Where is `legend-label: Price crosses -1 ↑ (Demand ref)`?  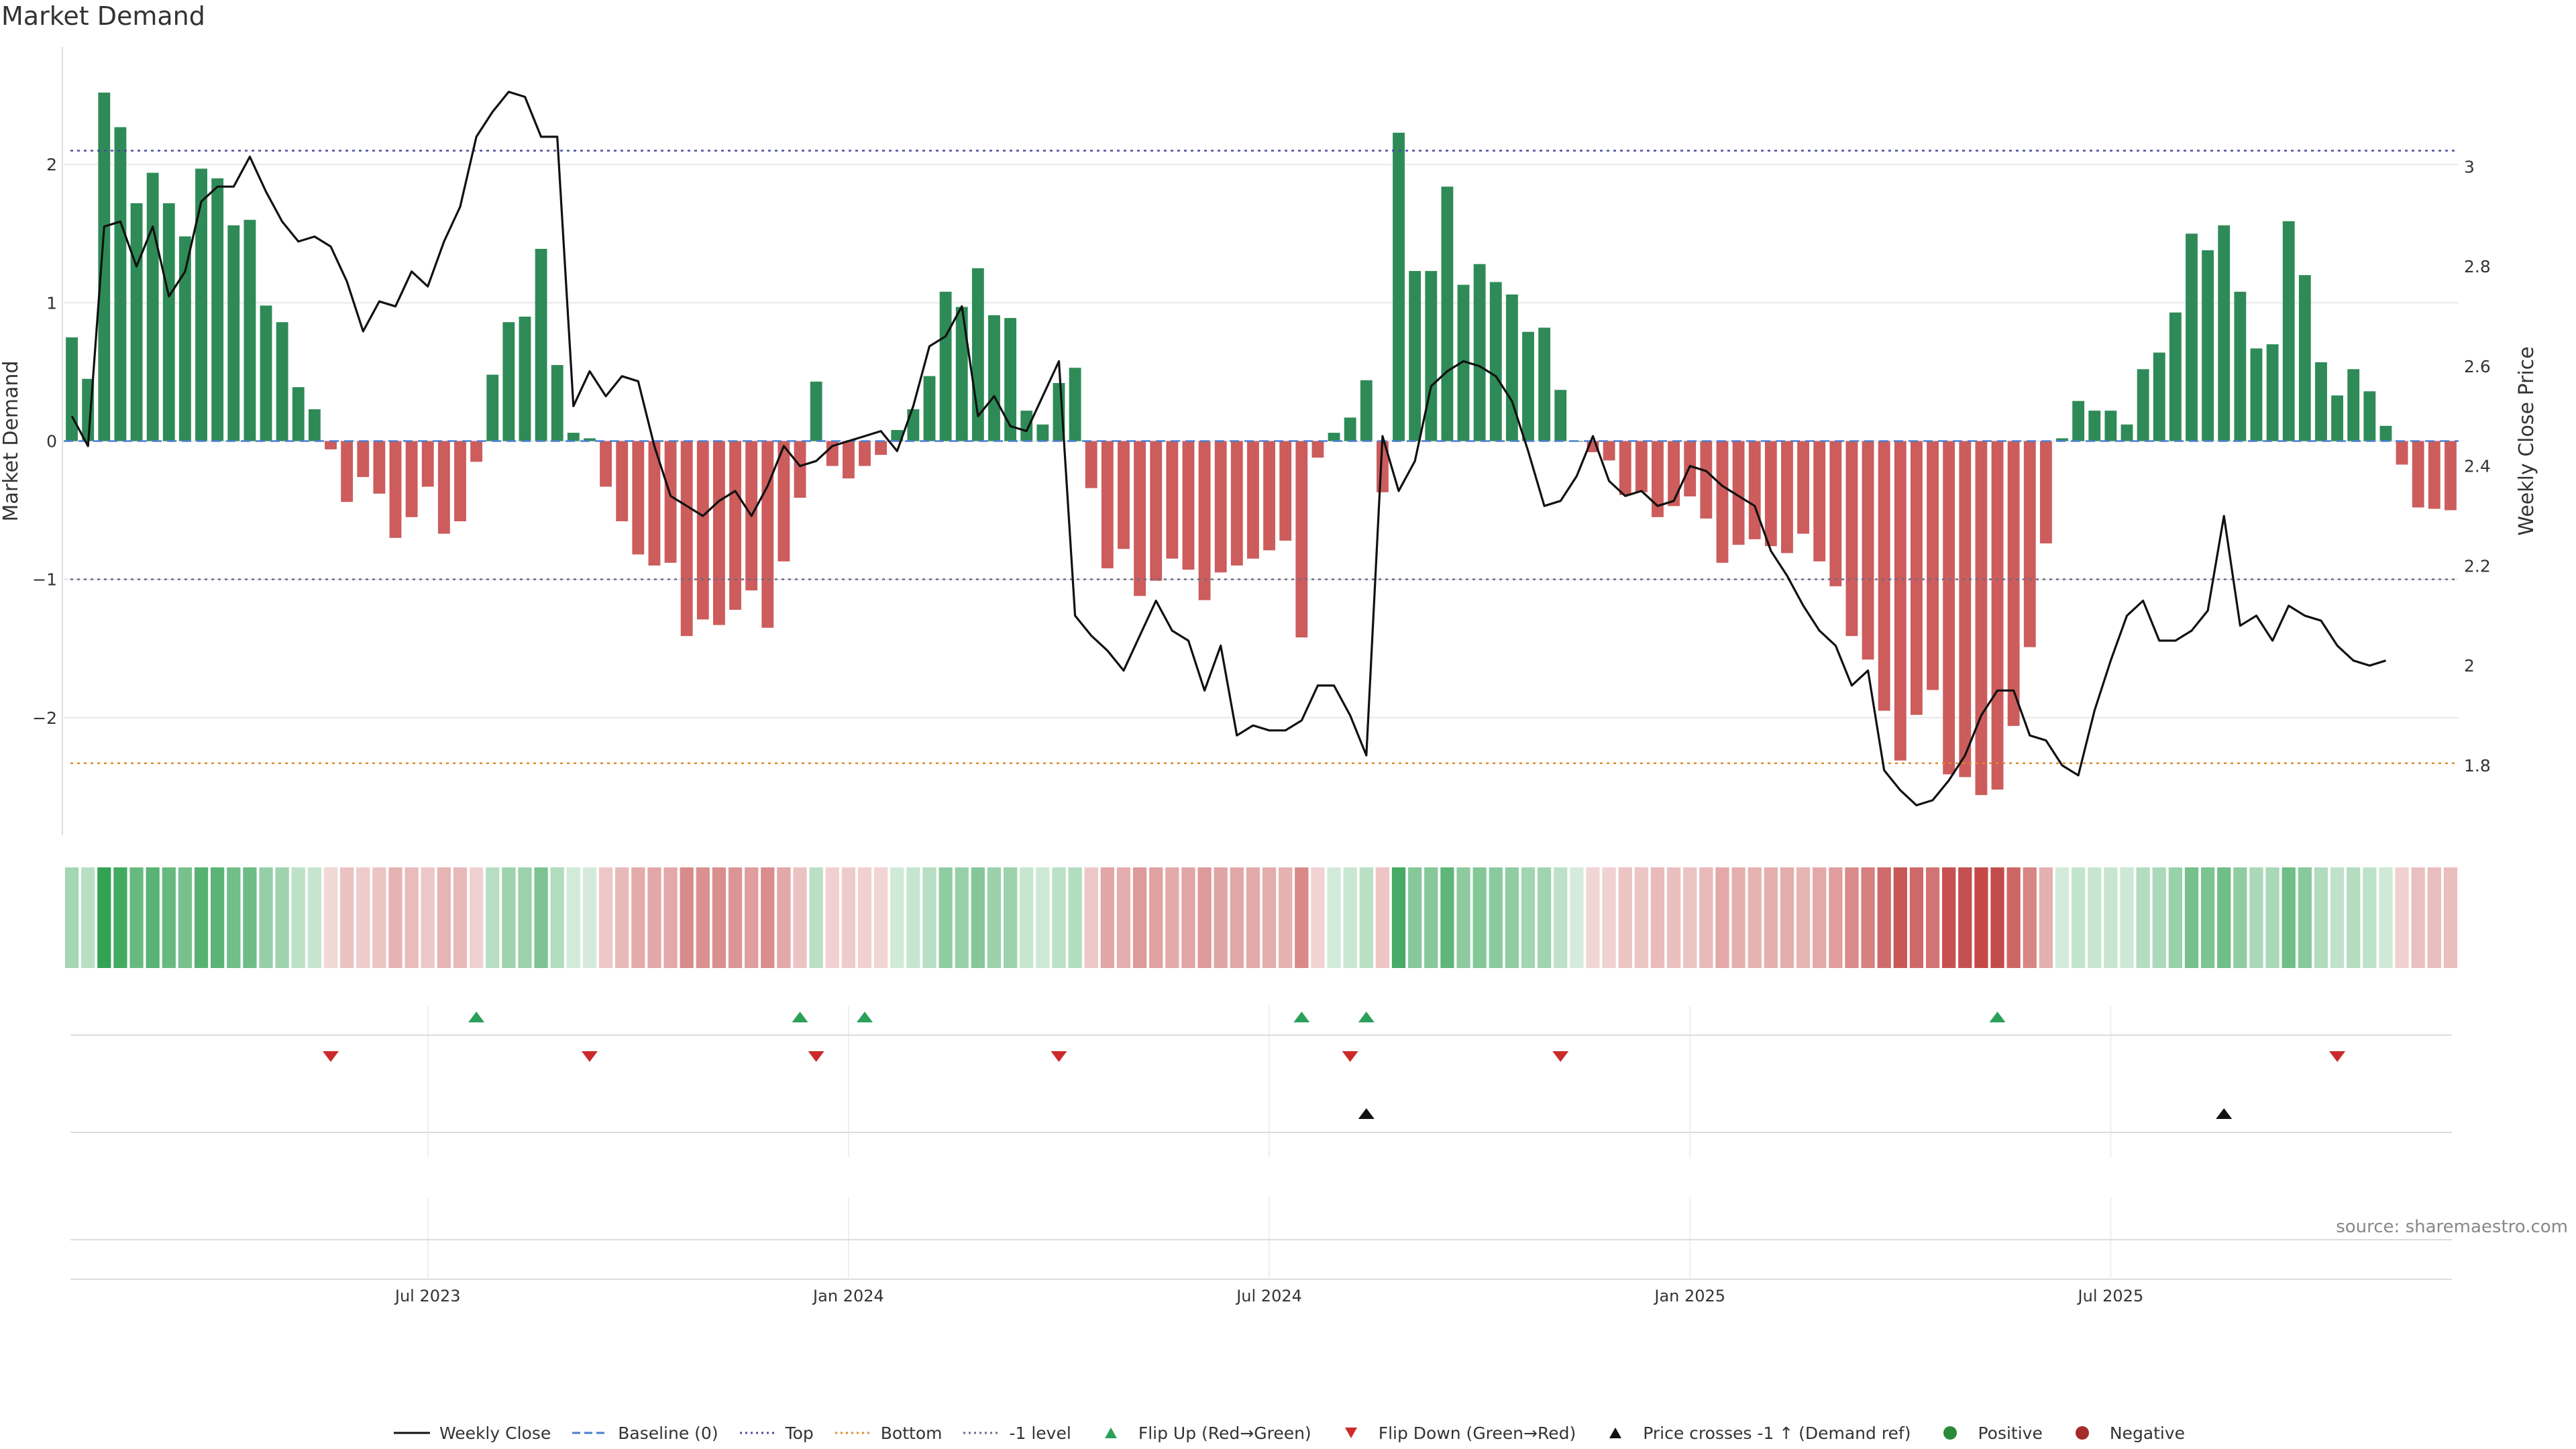
legend-label: Price crosses -1 ↑ (Demand ref) is located at coordinates (1777, 1433).